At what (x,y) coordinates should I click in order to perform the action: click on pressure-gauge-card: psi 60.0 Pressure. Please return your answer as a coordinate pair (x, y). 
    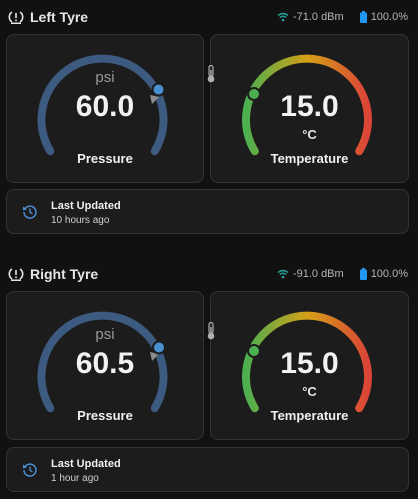
    Looking at the image, I should click on (105, 108).